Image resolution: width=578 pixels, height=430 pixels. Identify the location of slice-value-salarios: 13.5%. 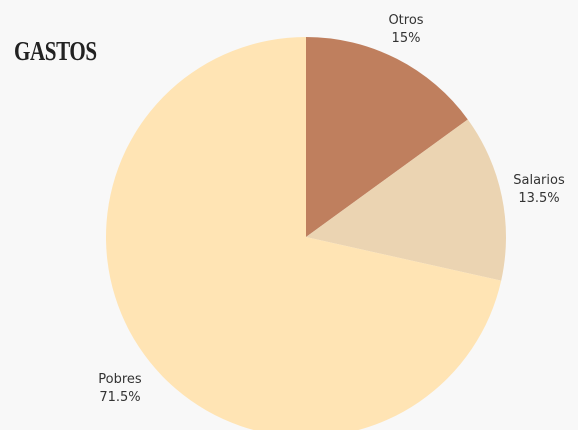
(538, 198).